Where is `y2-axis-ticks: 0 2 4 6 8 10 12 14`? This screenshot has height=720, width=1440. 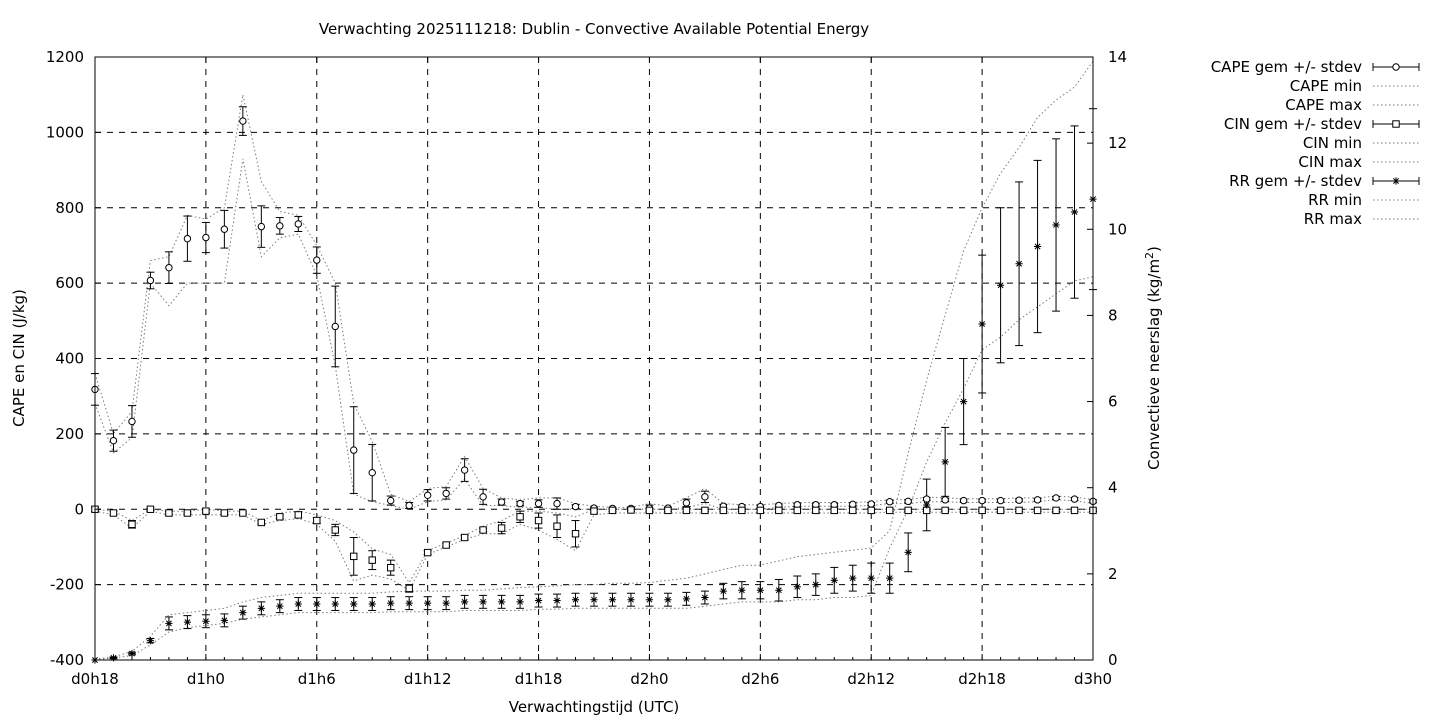
y2-axis-ticks: 0 2 4 6 8 10 12 14 is located at coordinates (1107, 358).